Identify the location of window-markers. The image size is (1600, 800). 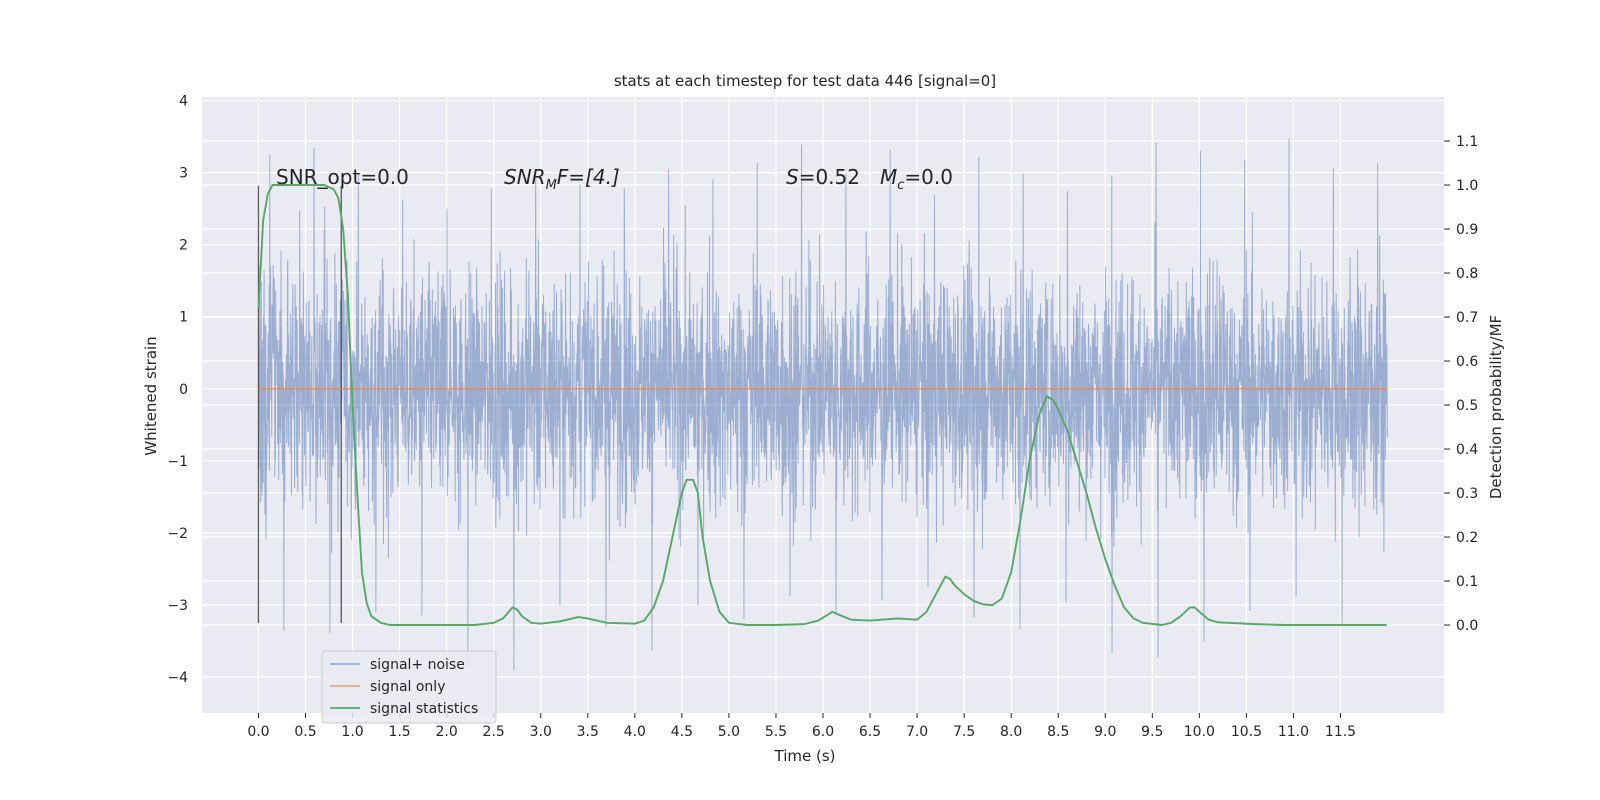
(299, 404).